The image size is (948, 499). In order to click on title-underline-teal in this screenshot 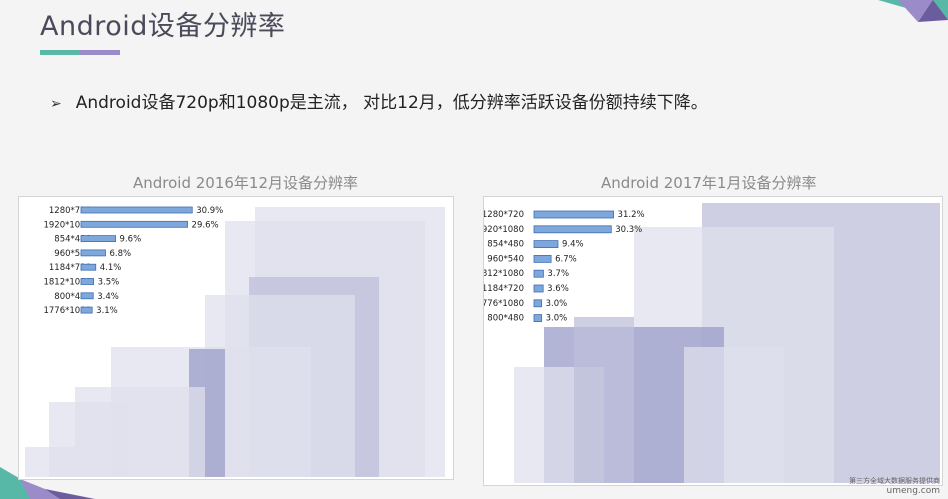, I will do `click(60, 52)`.